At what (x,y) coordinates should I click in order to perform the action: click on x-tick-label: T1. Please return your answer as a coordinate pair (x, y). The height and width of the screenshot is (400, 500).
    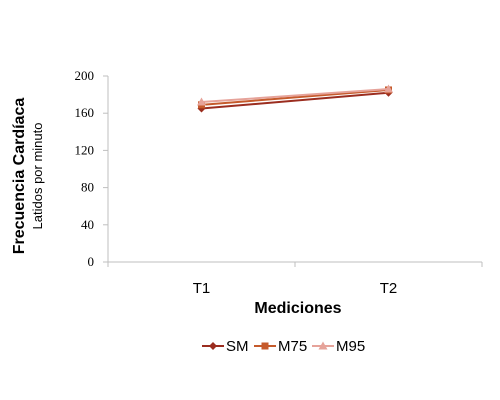
    Looking at the image, I should click on (202, 288).